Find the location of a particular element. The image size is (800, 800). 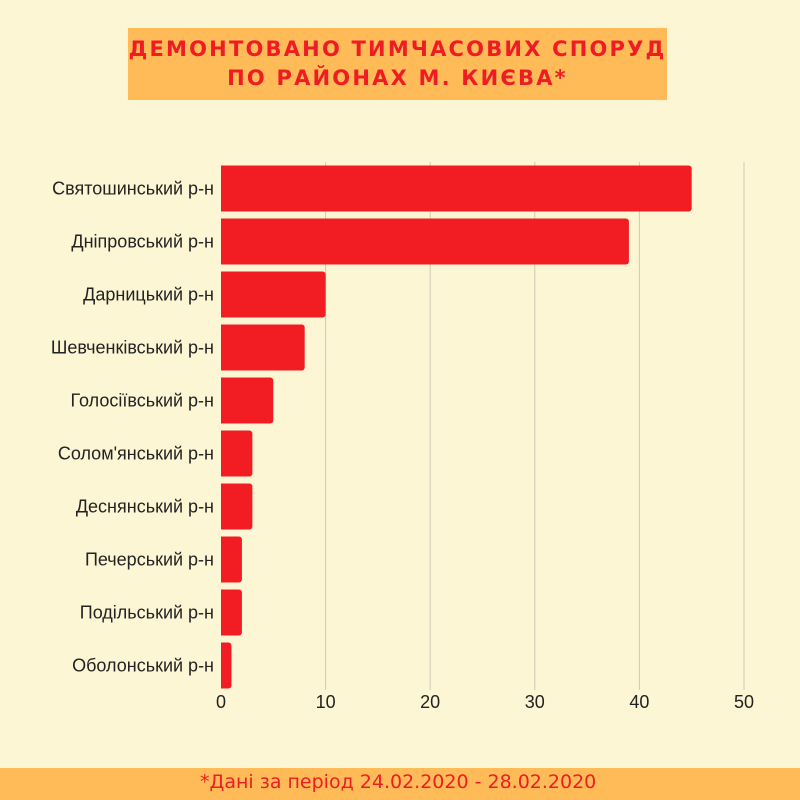

category-label: Оболонський р-н is located at coordinates (143, 666).